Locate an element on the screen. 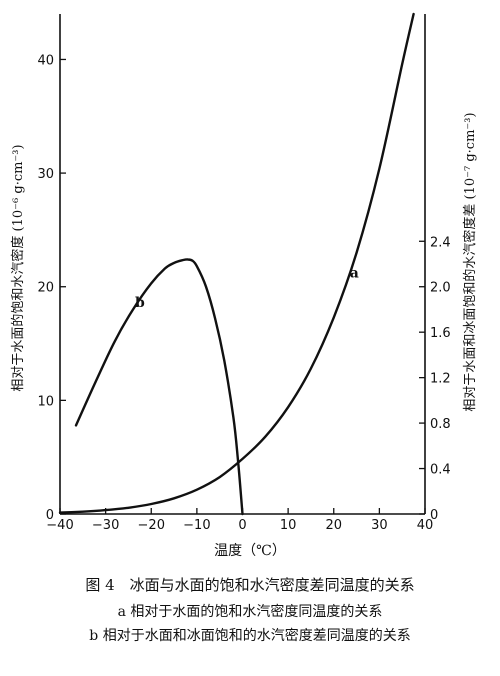 The image size is (500, 676). right-y-axis: 0 0.4 0.8 1.2 1.6 2.0 2.4 is located at coordinates (435, 379).